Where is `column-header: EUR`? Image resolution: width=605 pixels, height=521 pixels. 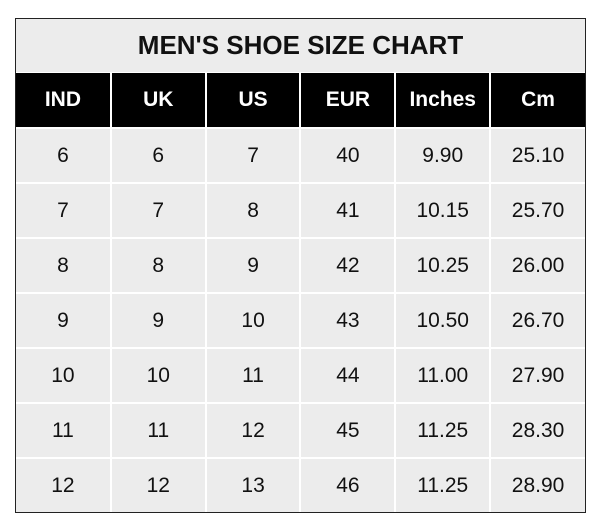
column-header: EUR is located at coordinates (347, 100).